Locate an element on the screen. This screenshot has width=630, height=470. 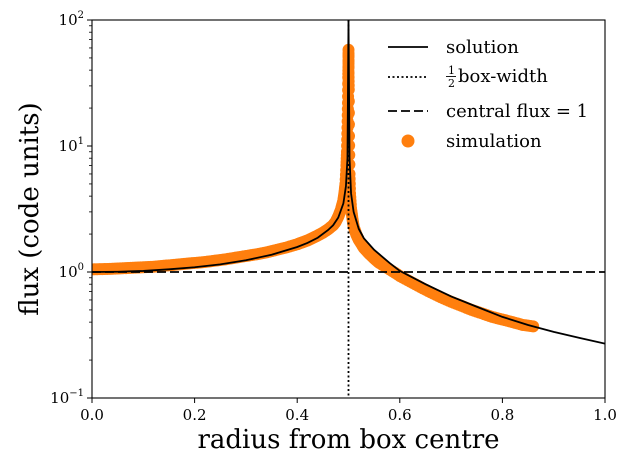
legend-item-solution: solution is located at coordinates (453, 47).